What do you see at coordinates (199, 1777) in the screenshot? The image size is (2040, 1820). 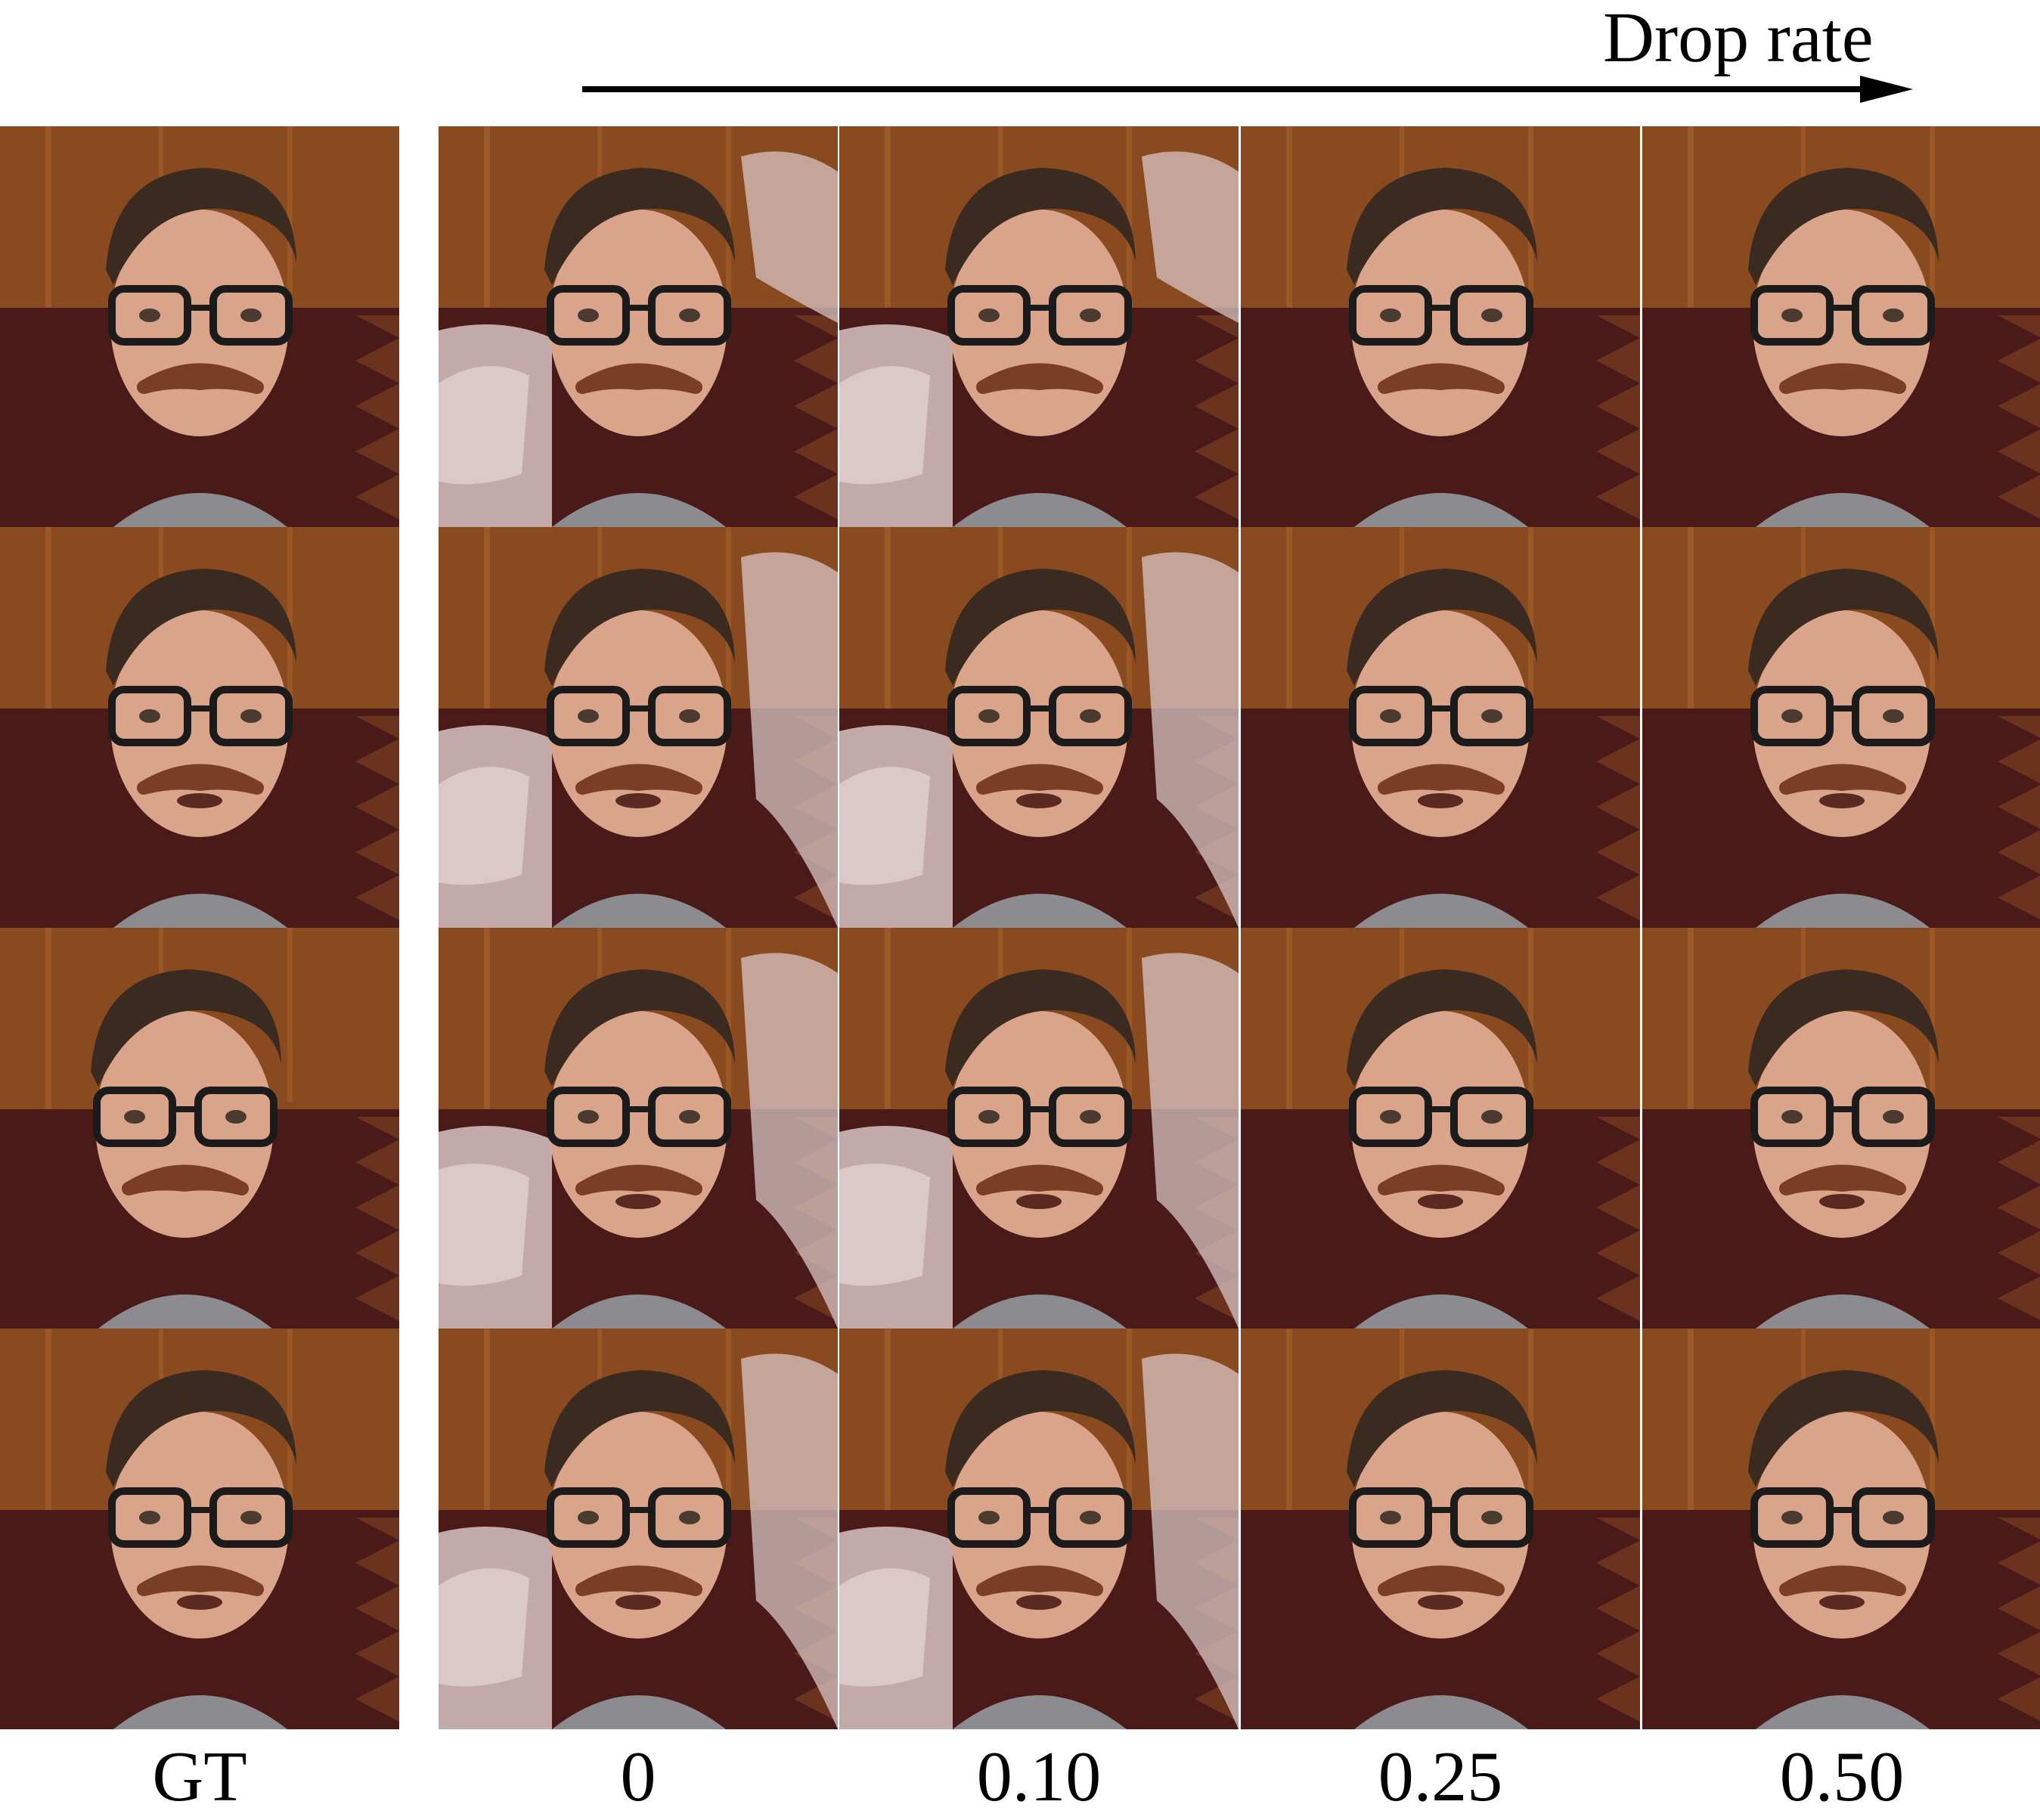 I see `column-label-gt: GT` at bounding box center [199, 1777].